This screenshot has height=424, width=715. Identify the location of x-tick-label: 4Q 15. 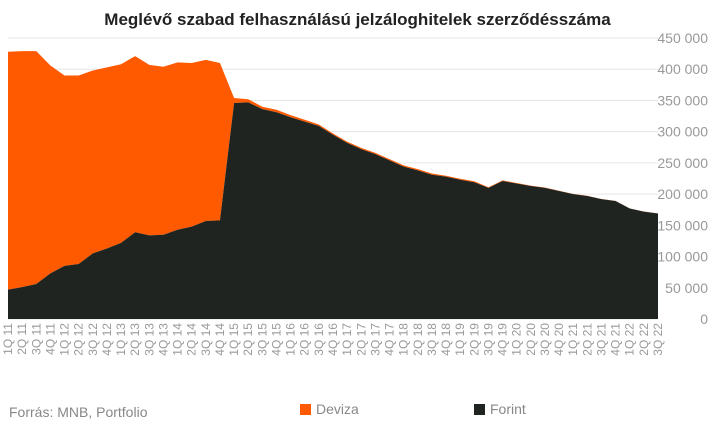
(276, 339).